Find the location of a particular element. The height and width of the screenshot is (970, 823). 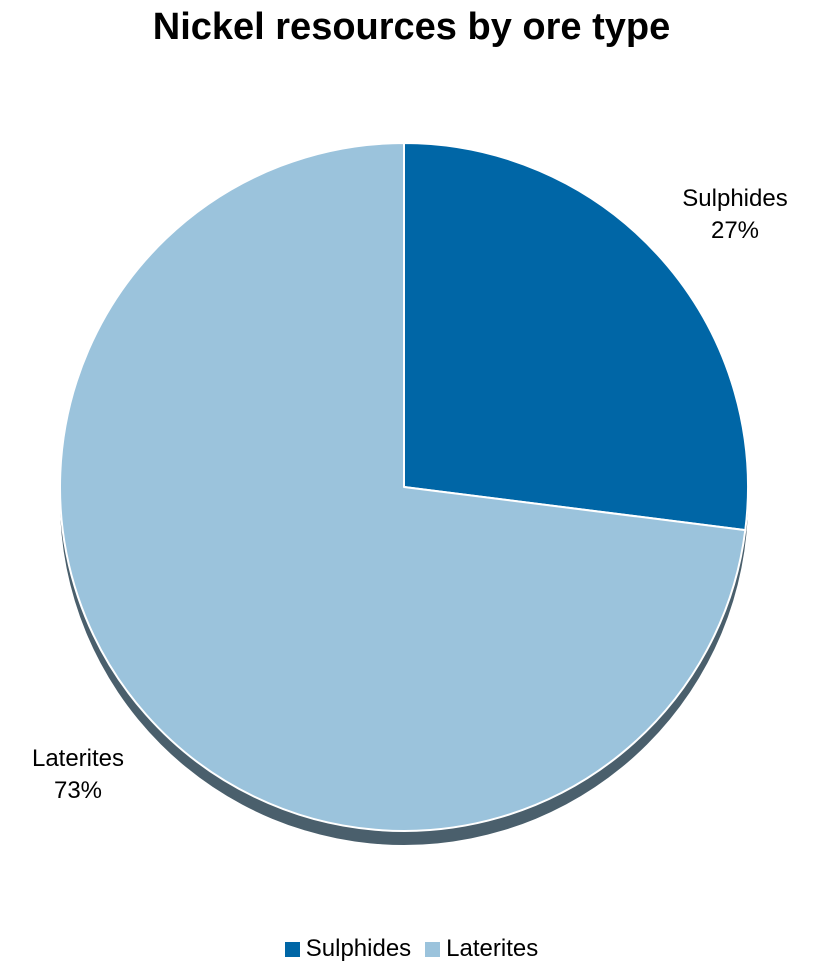

legend-item-sulphides: Sulphides is located at coordinates (348, 949).